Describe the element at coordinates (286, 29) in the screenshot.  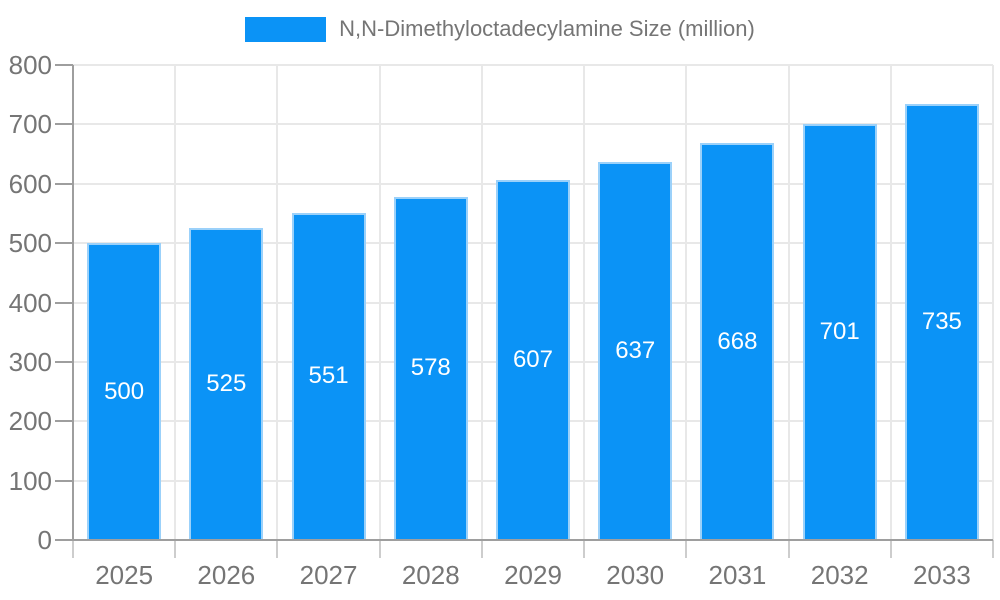
I see `legend-swatch-icon` at that location.